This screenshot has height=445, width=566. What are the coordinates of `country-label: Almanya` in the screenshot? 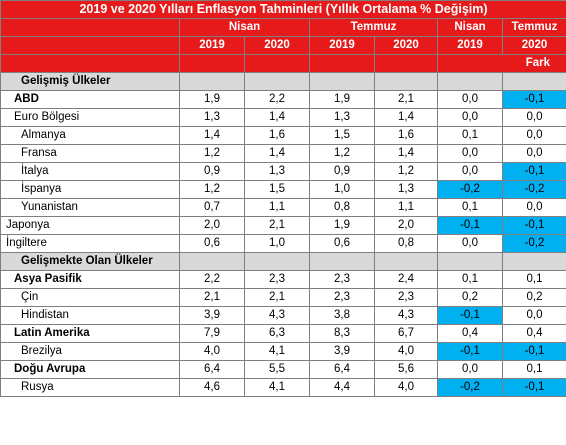 It's located at (90, 135).